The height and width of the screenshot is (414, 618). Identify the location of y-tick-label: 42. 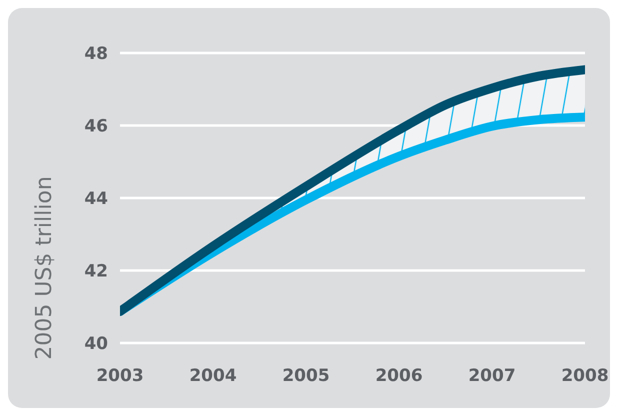
(96, 272).